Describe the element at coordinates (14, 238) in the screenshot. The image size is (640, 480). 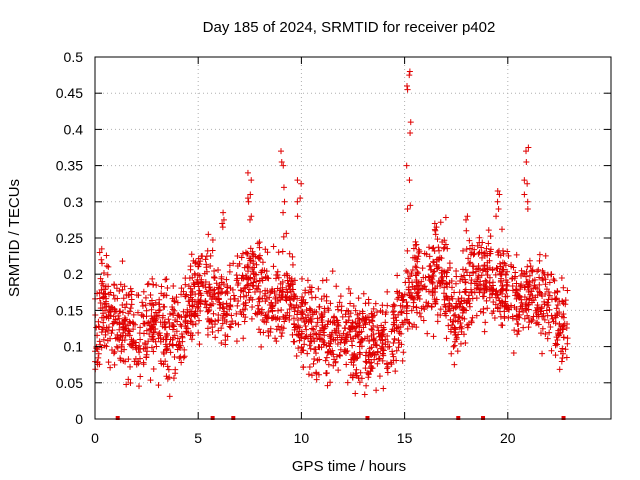
I see `y-axis-label: SRMTID / TECUs` at that location.